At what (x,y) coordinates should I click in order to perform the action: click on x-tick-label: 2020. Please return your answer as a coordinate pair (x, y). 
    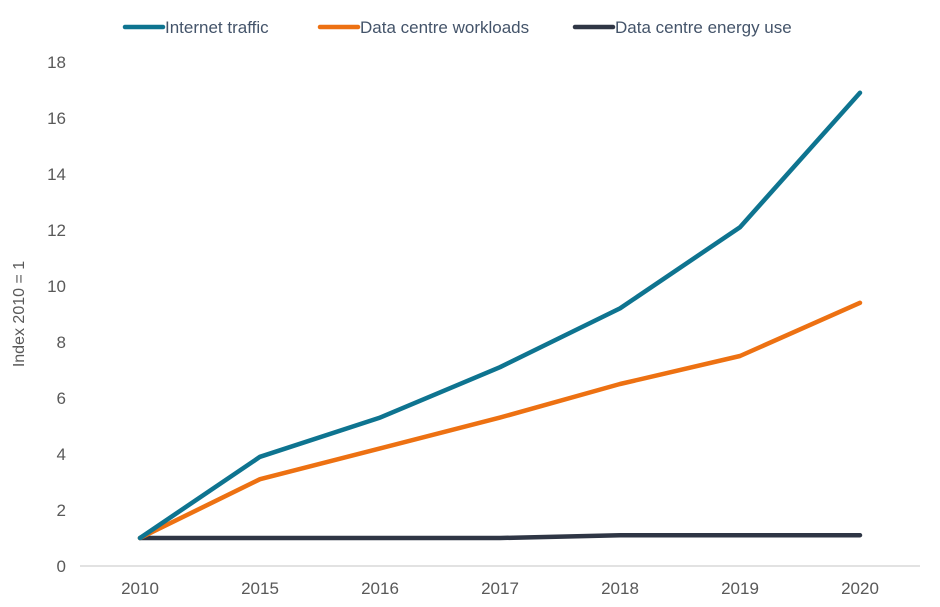
    Looking at the image, I should click on (860, 588).